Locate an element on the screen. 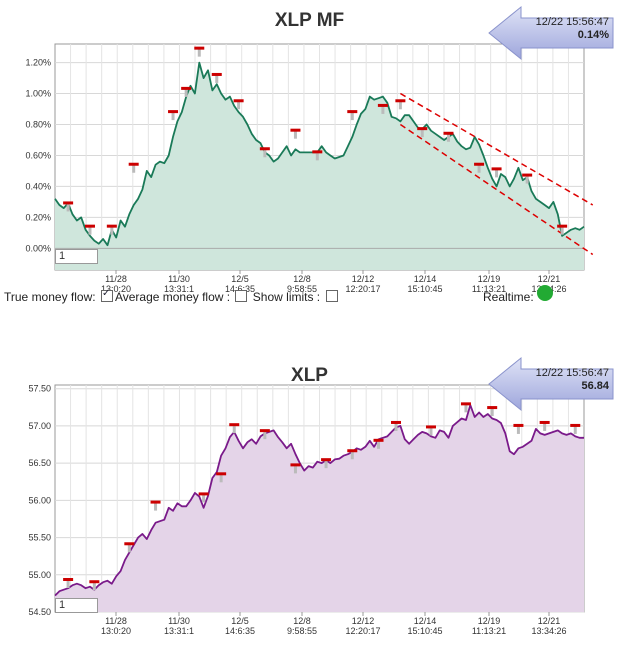 The width and height of the screenshot is (619, 658). mf-x-tick-date: 12/8 is located at coordinates (302, 279).